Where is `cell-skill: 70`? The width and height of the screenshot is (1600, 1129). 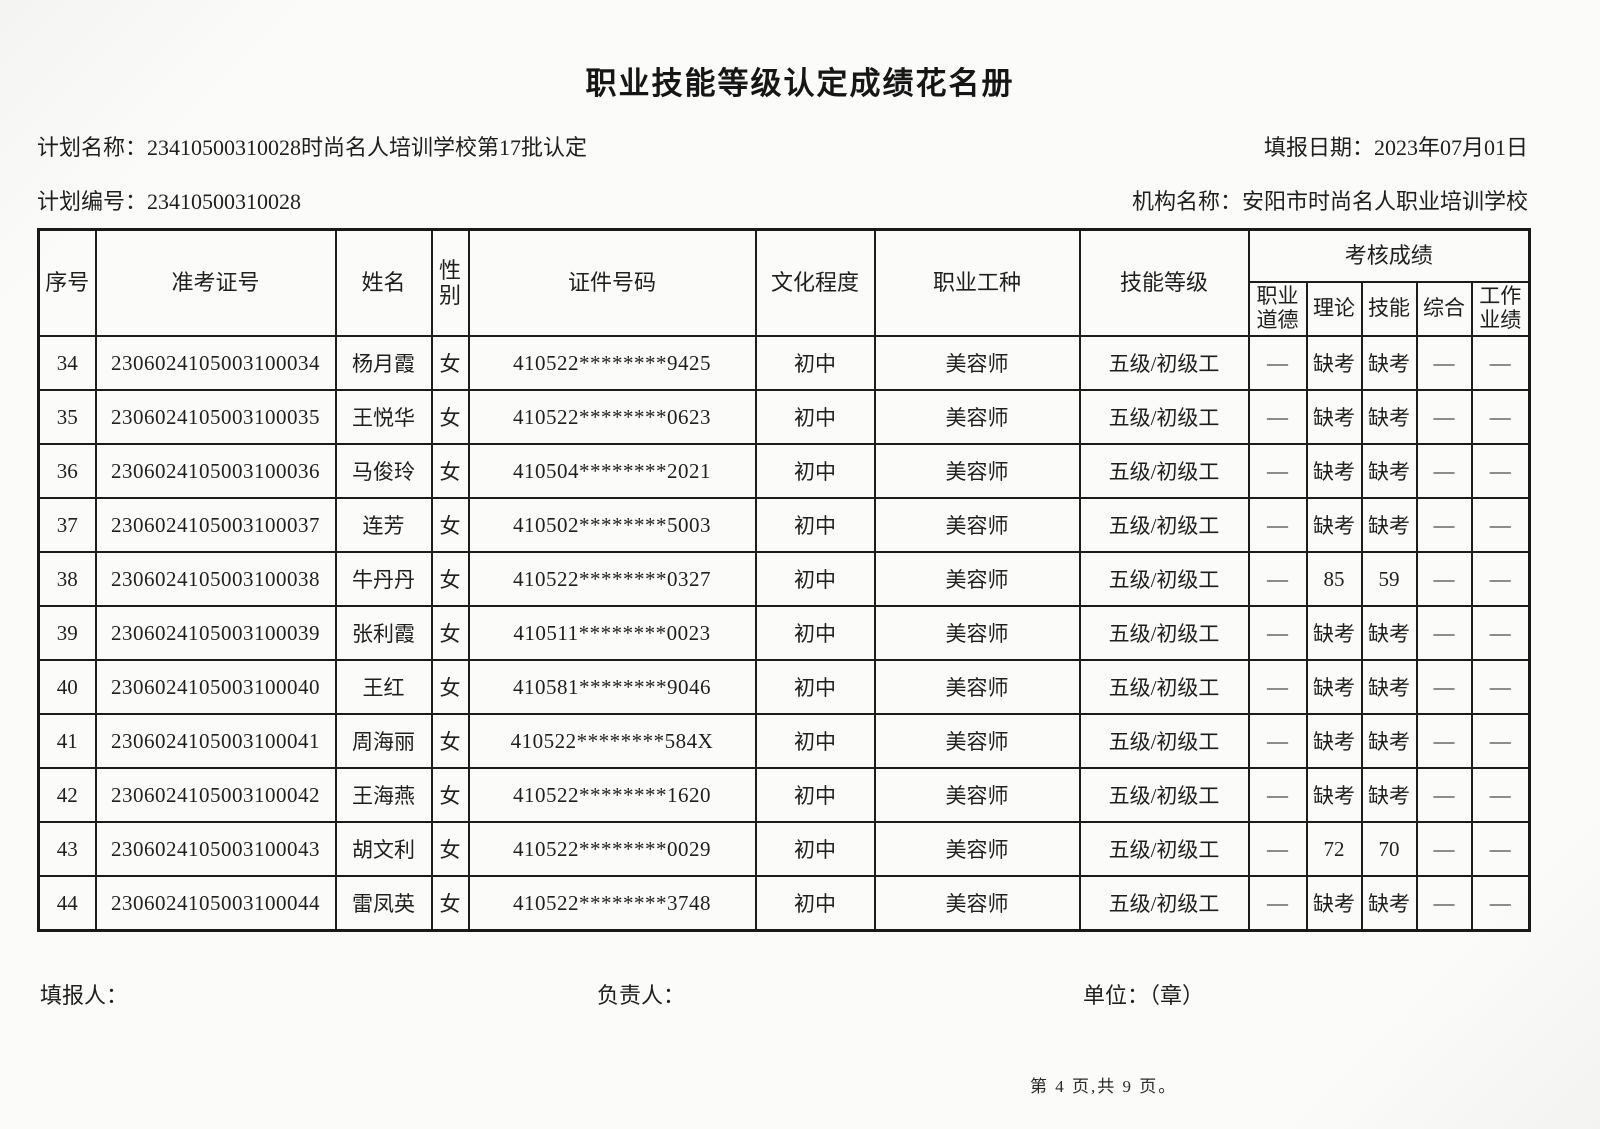 cell-skill: 70 is located at coordinates (1389, 849).